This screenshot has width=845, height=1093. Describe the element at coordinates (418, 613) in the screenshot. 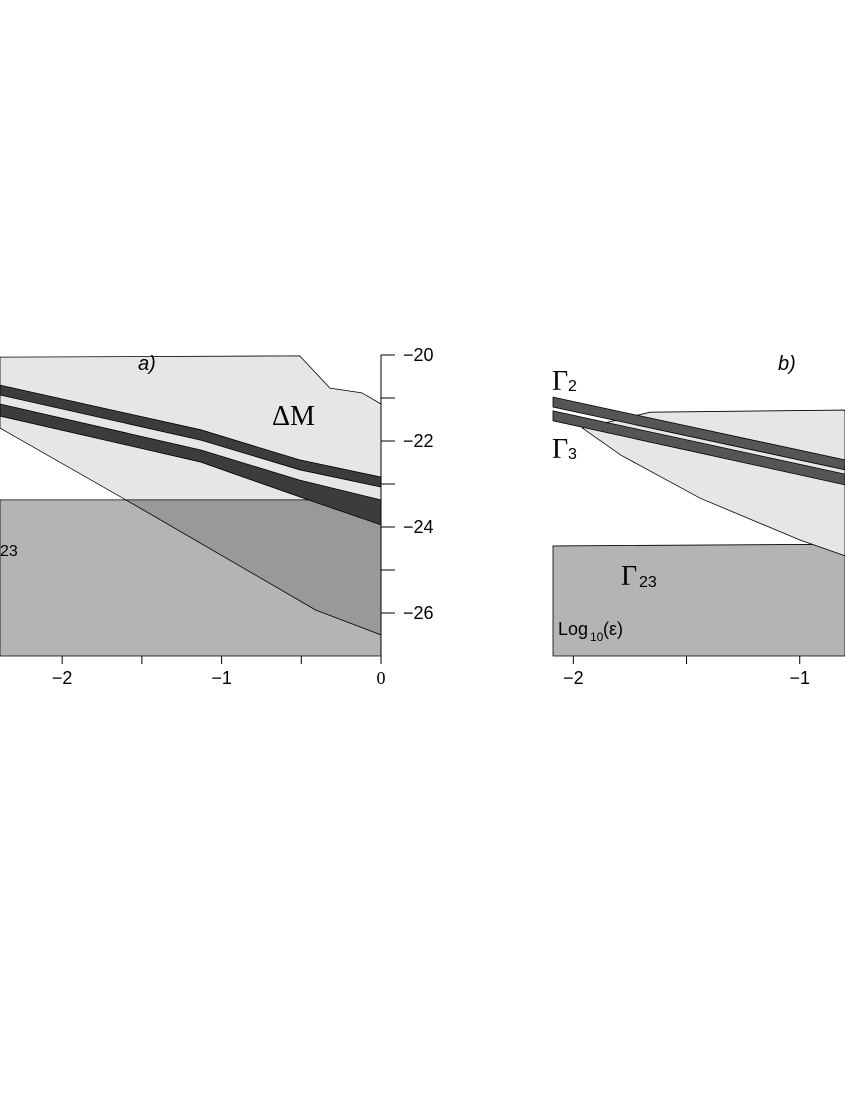

I see `y2-tick-label: −26` at that location.